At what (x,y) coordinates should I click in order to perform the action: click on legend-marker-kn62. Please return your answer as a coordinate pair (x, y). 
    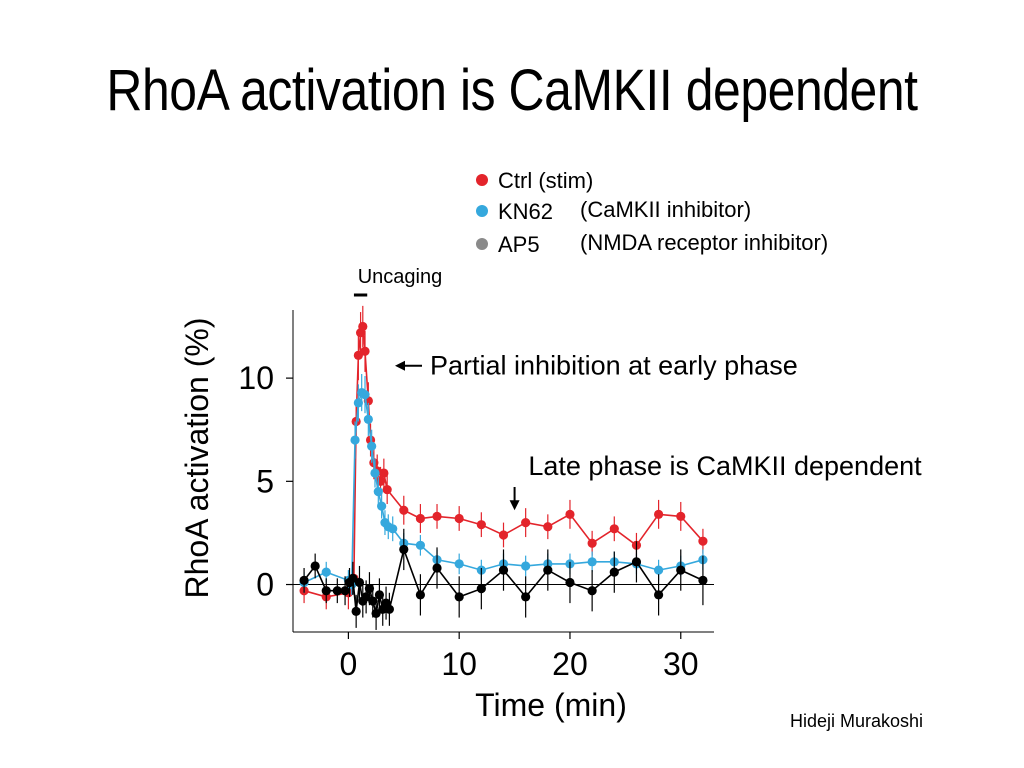
    Looking at the image, I should click on (482, 211).